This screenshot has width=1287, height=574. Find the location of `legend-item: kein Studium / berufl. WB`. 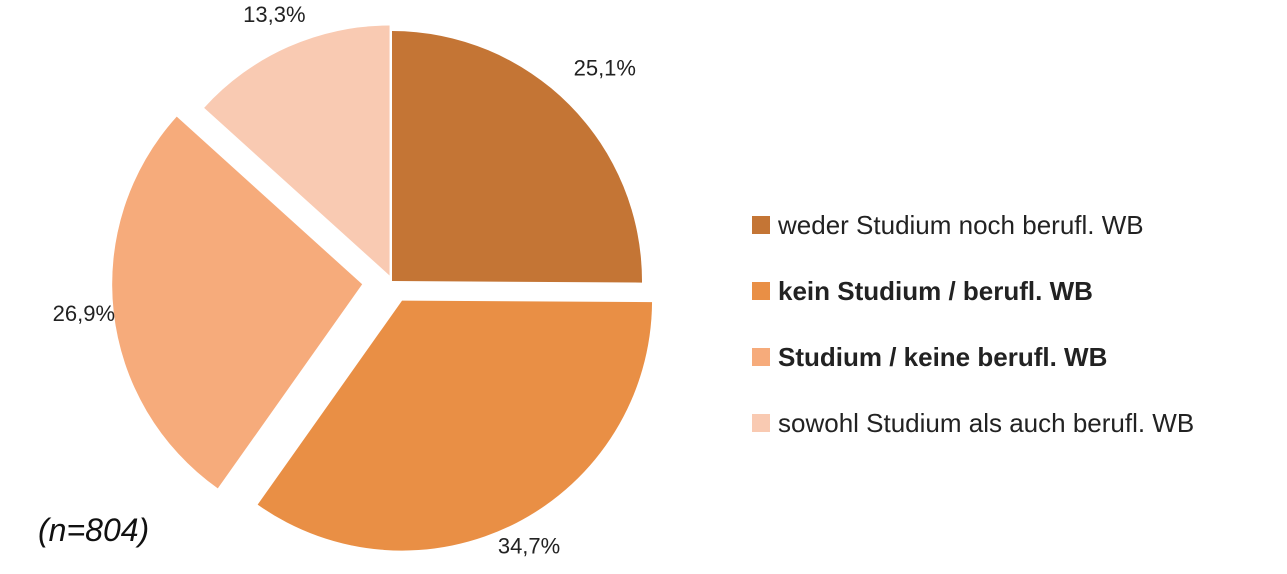

legend-item: kein Studium / berufl. WB is located at coordinates (1017, 291).